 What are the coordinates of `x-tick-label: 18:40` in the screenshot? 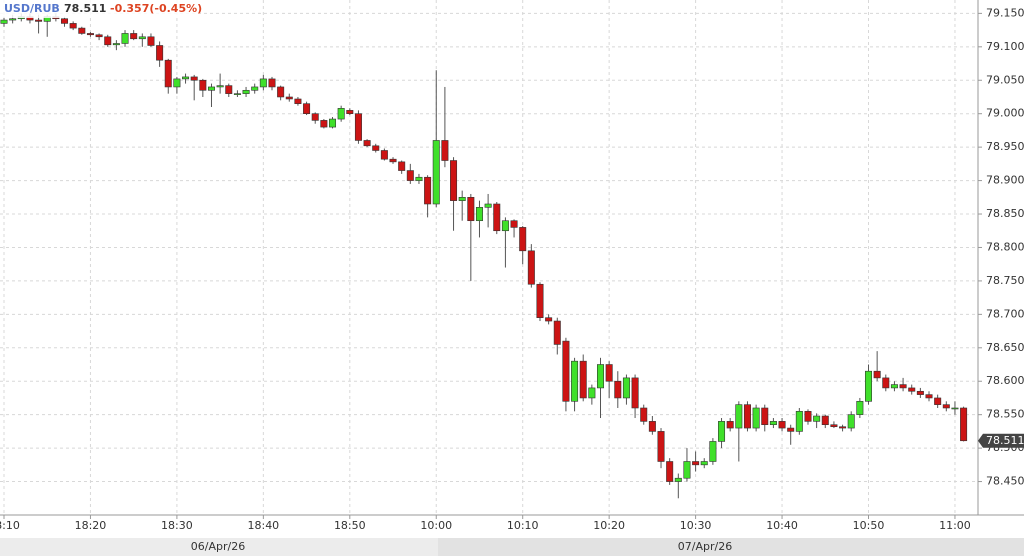 It's located at (263, 525).